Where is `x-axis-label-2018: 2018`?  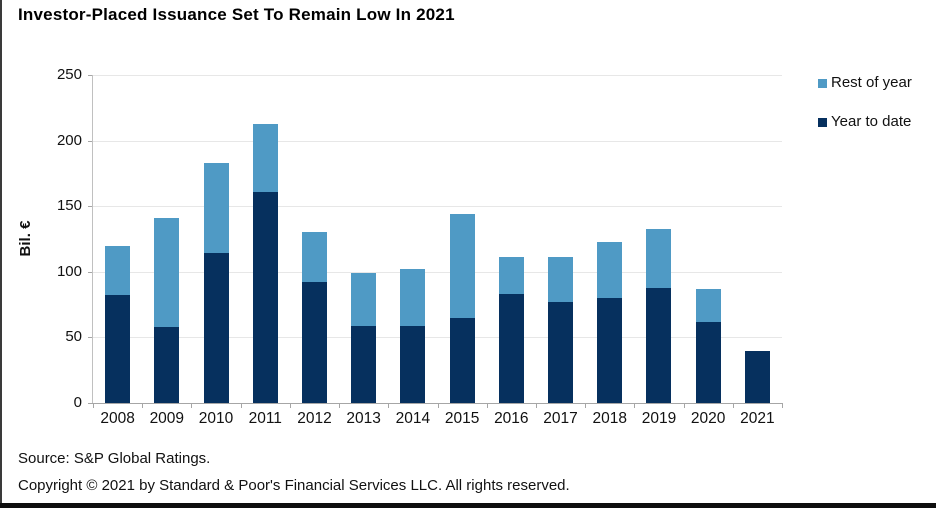 x-axis-label-2018: 2018 is located at coordinates (609, 418).